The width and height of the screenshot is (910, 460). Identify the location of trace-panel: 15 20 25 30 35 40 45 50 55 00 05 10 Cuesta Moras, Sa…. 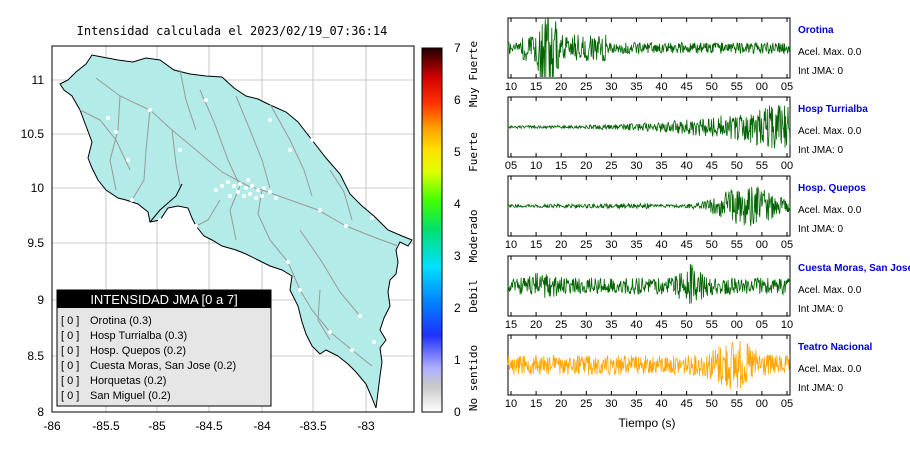
(707, 293).